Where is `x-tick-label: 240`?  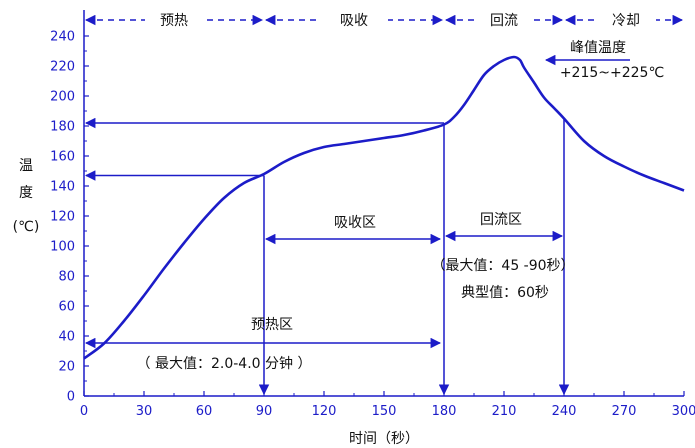 x-tick-label: 240 is located at coordinates (564, 411).